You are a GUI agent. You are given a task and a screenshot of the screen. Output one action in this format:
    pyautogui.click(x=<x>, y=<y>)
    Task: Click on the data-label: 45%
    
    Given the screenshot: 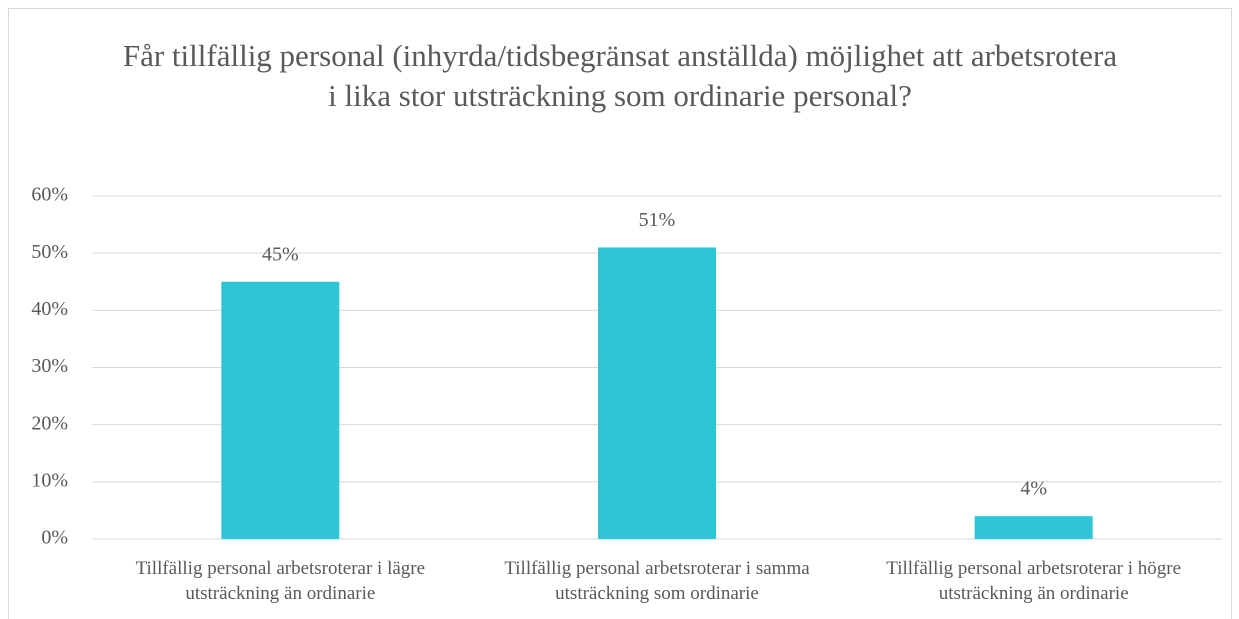 What is the action you would take?
    pyautogui.click(x=280, y=254)
    